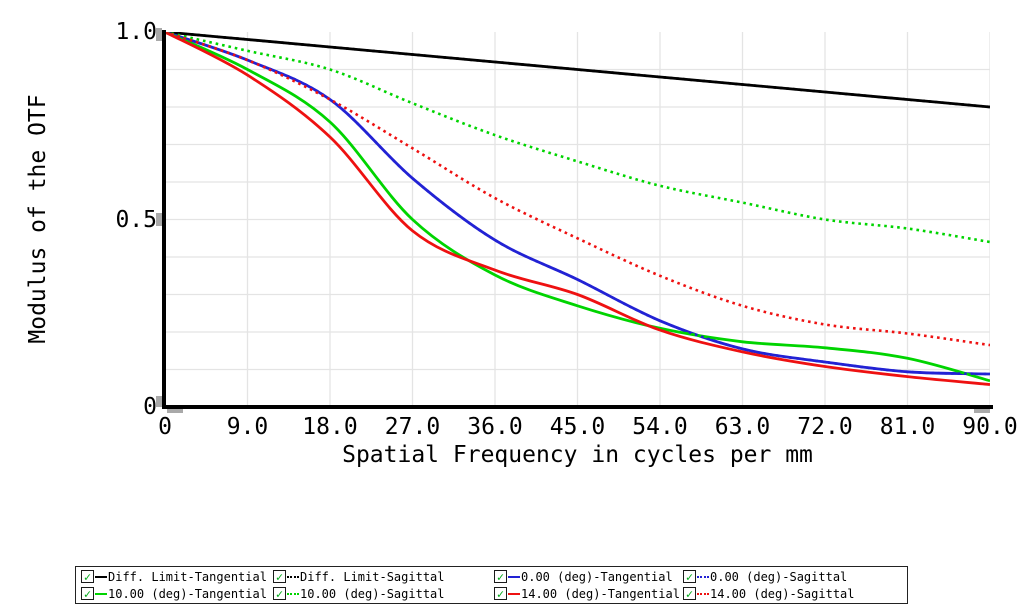 This screenshot has height=616, width=1024. I want to click on x-tick-label-72.0: 72.0, so click(825, 427).